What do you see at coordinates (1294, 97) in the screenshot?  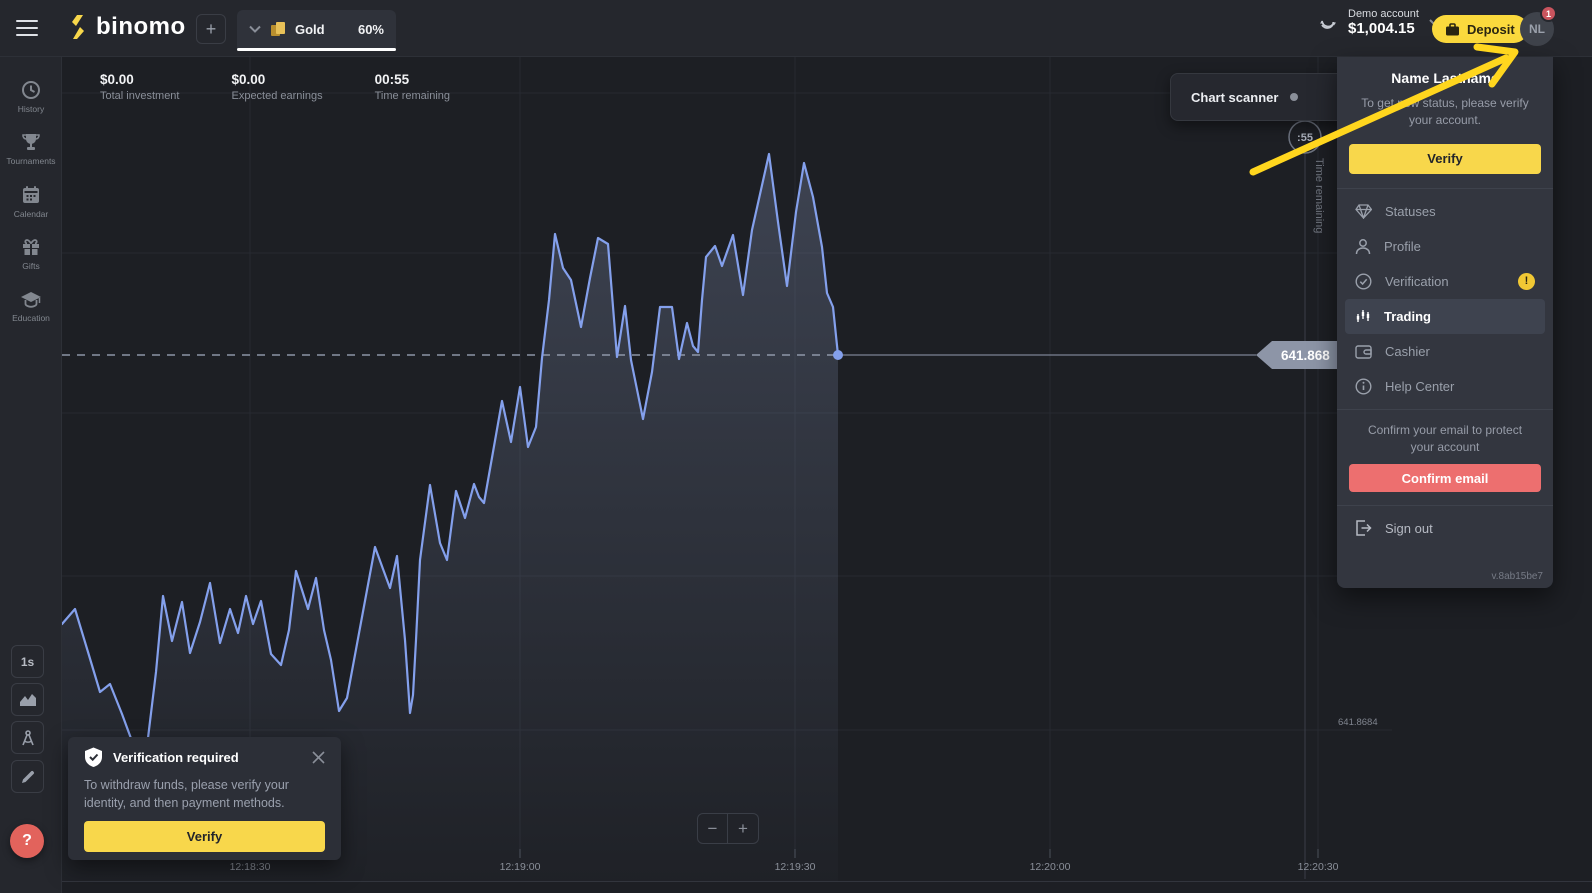 I see `chart-scanner-status-dot` at bounding box center [1294, 97].